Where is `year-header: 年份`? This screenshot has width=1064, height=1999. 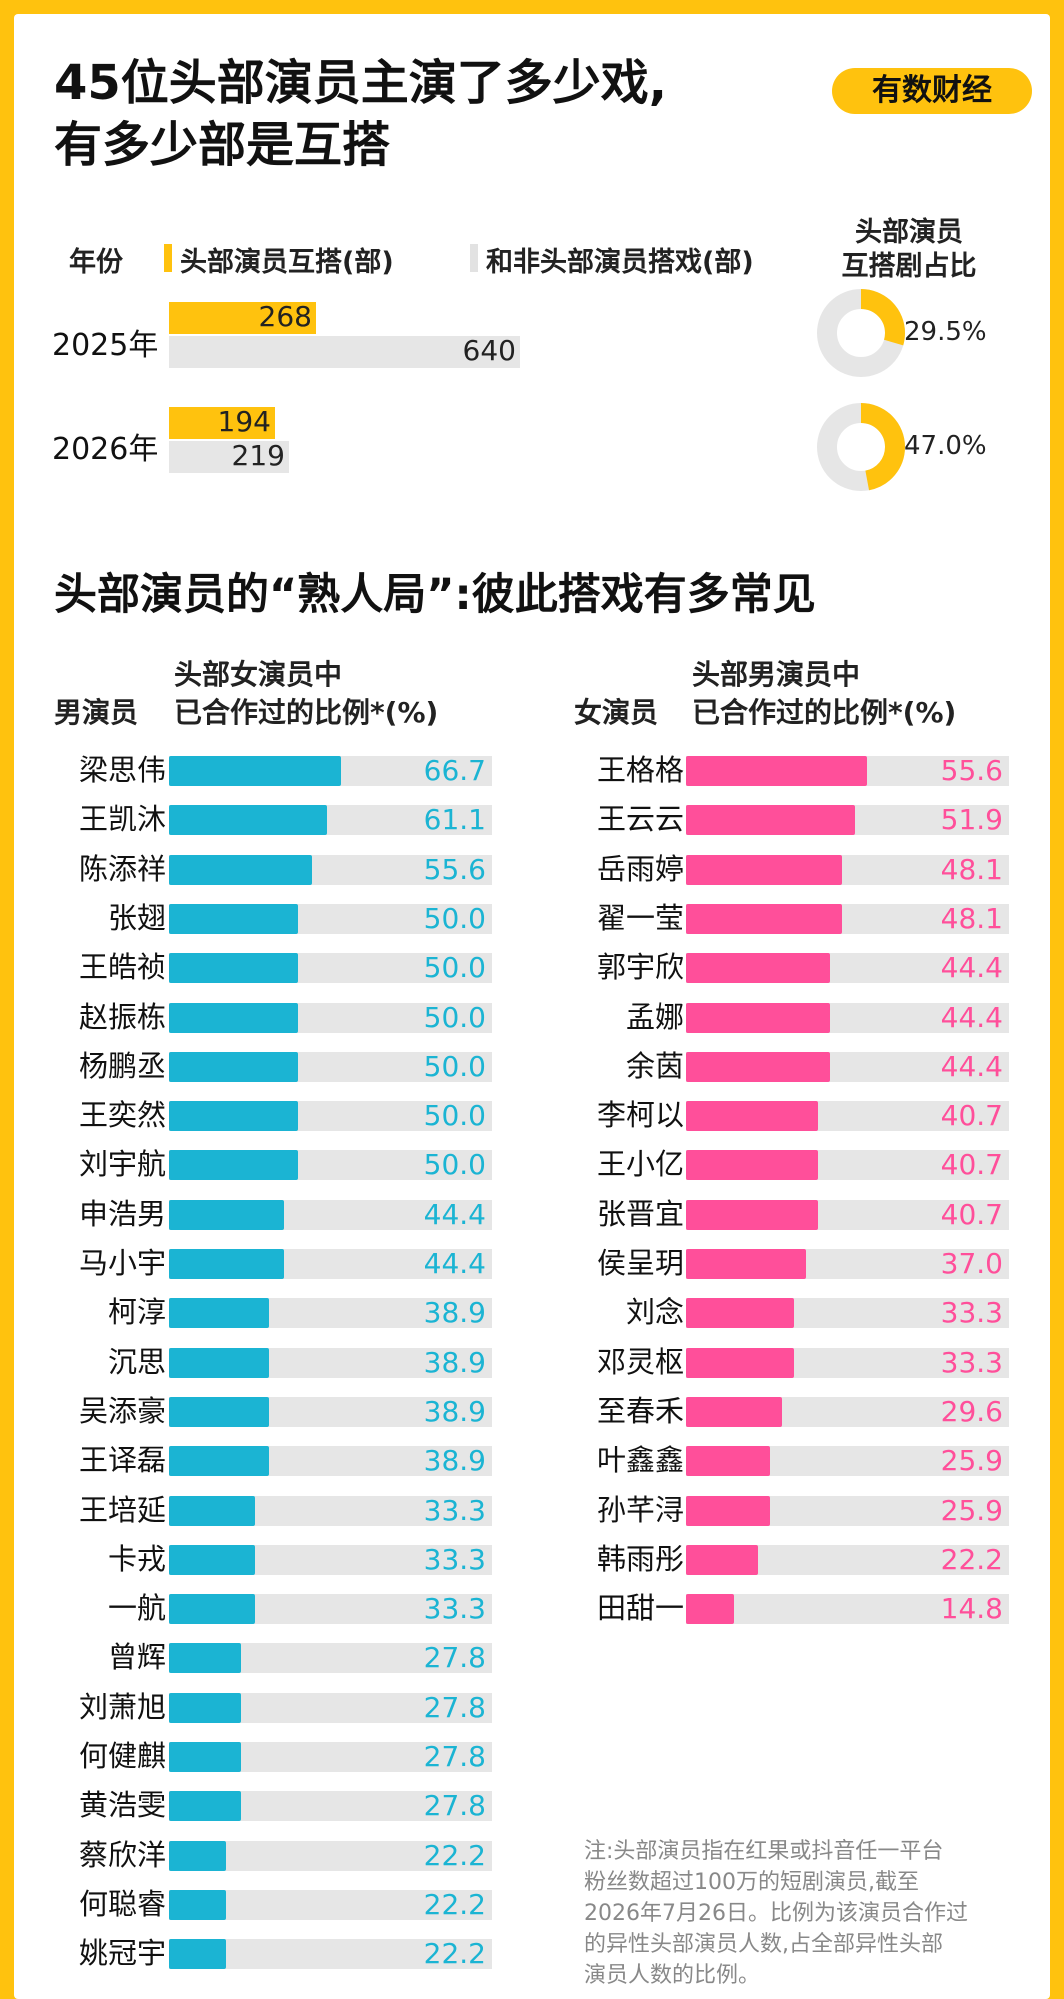 year-header: 年份 is located at coordinates (96, 262).